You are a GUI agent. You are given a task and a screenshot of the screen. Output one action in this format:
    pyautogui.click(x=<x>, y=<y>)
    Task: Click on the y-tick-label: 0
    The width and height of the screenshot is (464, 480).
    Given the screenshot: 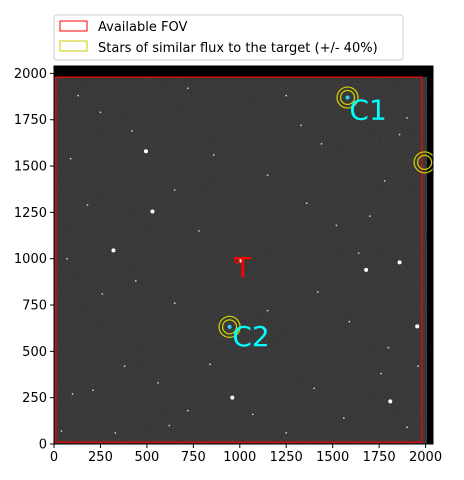 What is the action you would take?
    pyautogui.click(x=43, y=445)
    